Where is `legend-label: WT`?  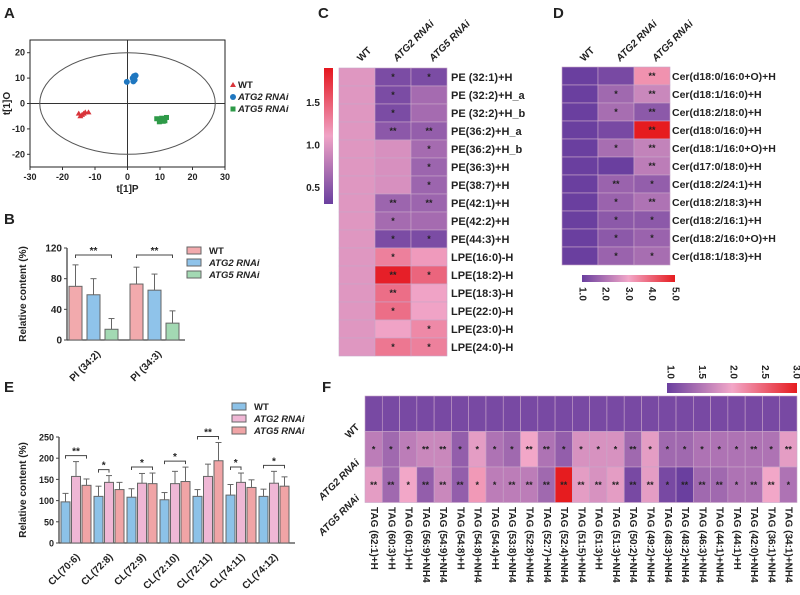
legend-label: WT is located at coordinates (216, 251).